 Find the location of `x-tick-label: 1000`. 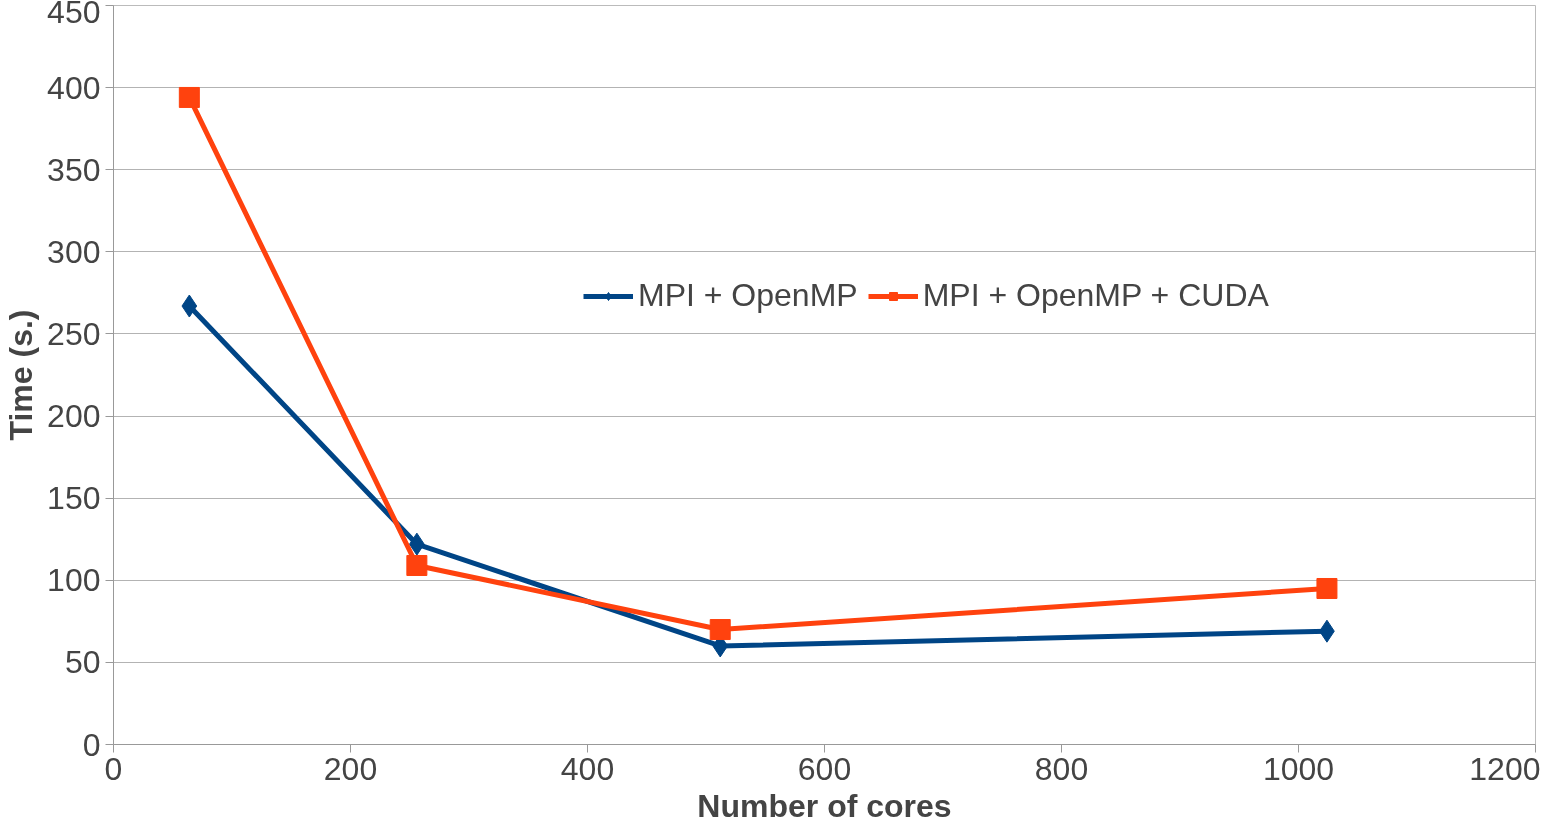

x-tick-label: 1000 is located at coordinates (1298, 768).